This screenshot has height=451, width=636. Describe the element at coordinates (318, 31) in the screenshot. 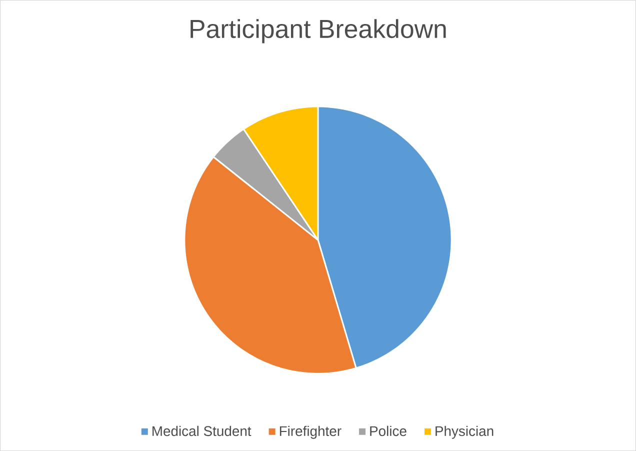

I see `chart-title: Participant Breakdown` at that location.